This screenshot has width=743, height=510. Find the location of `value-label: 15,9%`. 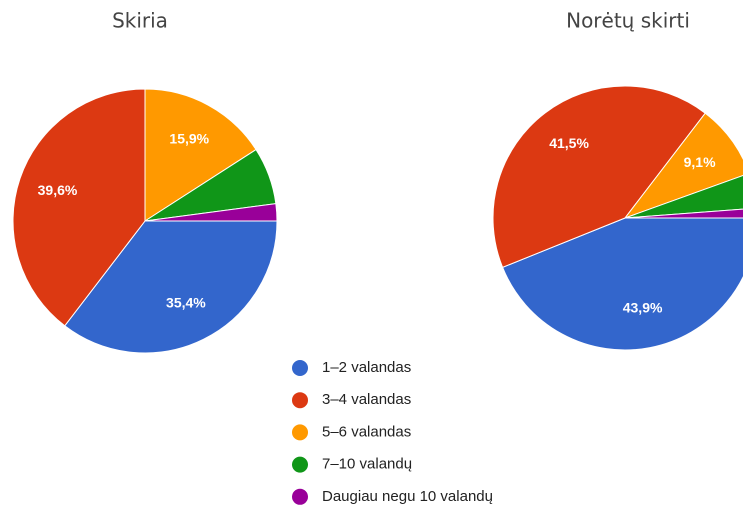

value-label: 15,9% is located at coordinates (189, 139).